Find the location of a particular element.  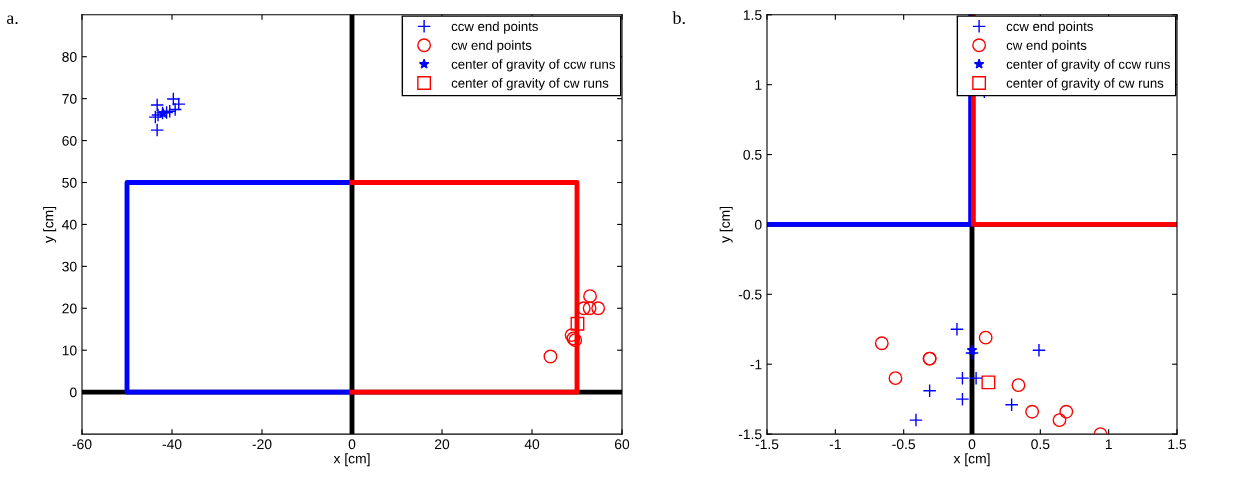

x-tick-label: 1.5 is located at coordinates (1177, 444).